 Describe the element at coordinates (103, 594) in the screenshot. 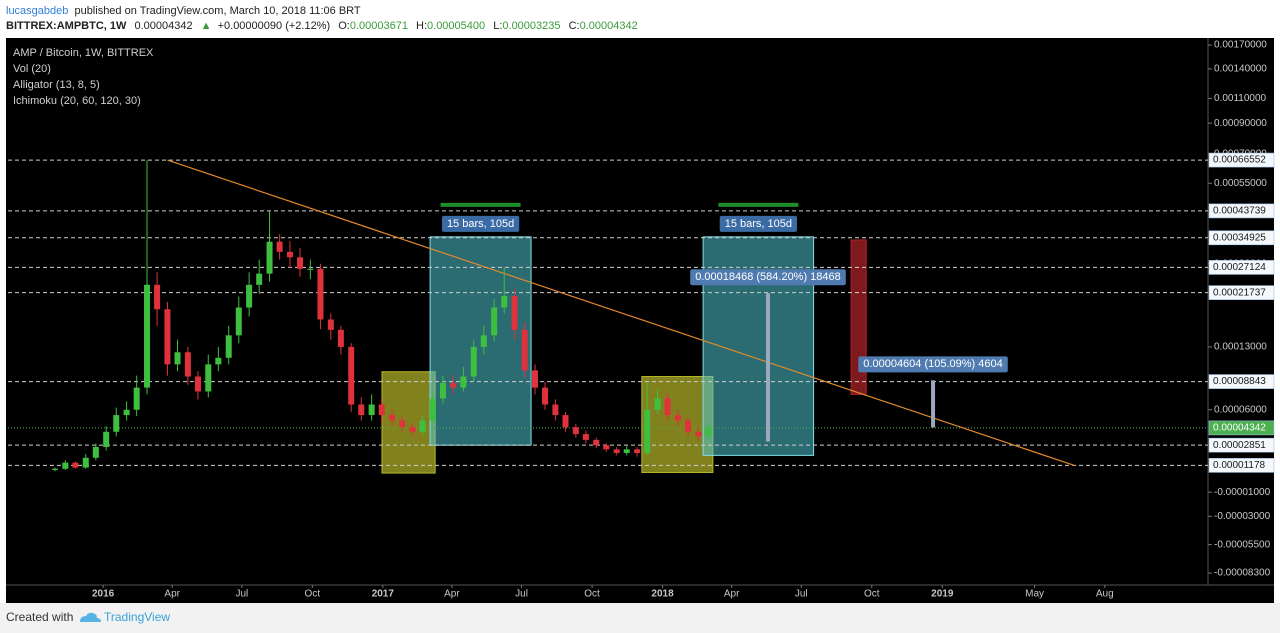

I see `x-tick-label: 2016` at that location.